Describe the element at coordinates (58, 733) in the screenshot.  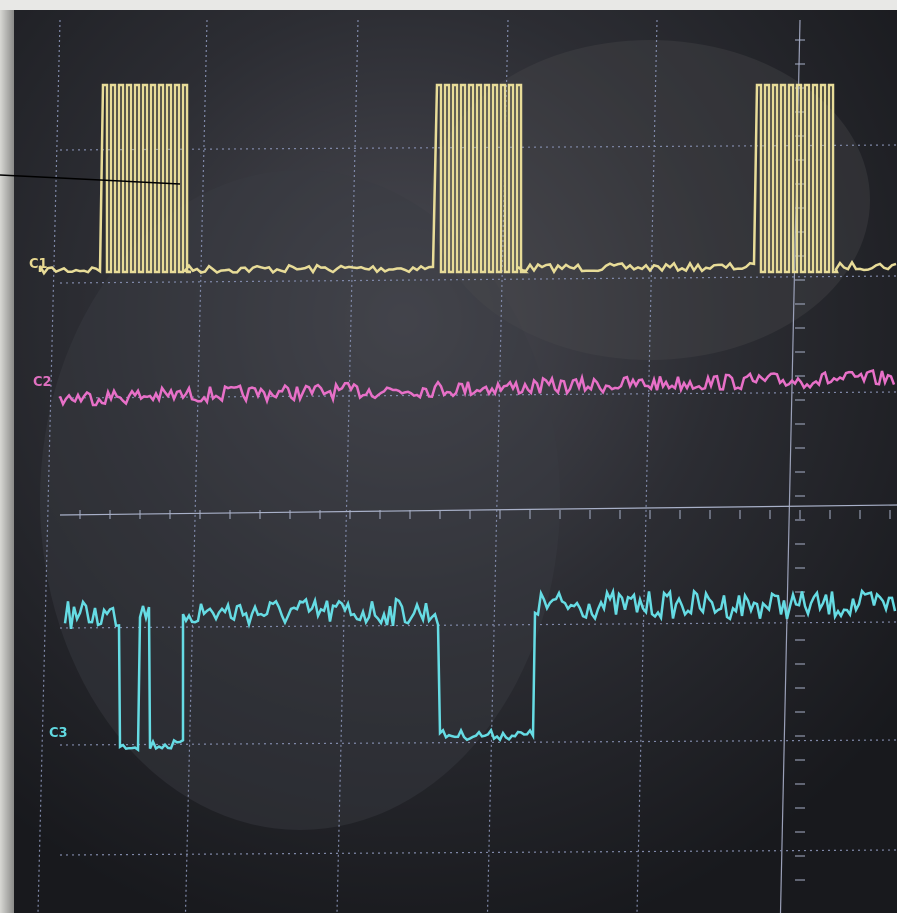
I see `channel-label: C3` at that location.